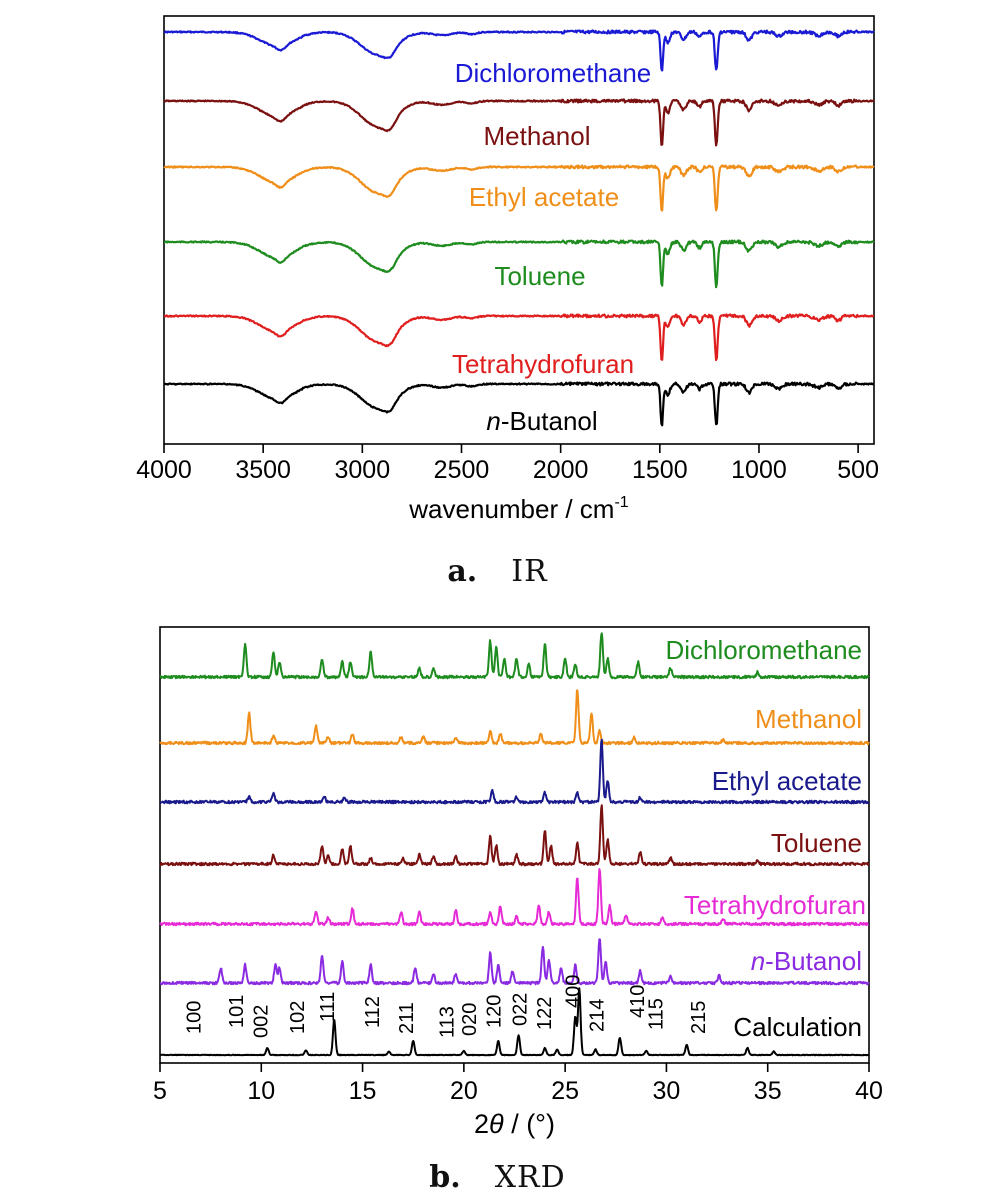 This screenshot has height=1204, width=995. What do you see at coordinates (261, 1021) in the screenshot?
I see `xrd-miller-index: 002` at bounding box center [261, 1021].